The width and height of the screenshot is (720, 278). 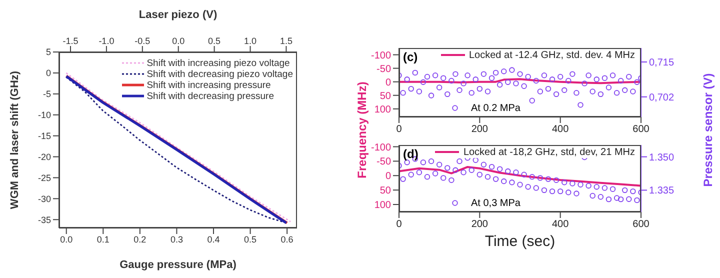 What do you see at coordinates (218, 63) in the screenshot?
I see `legend-label: Shift with increasing piezo voltage` at bounding box center [218, 63].